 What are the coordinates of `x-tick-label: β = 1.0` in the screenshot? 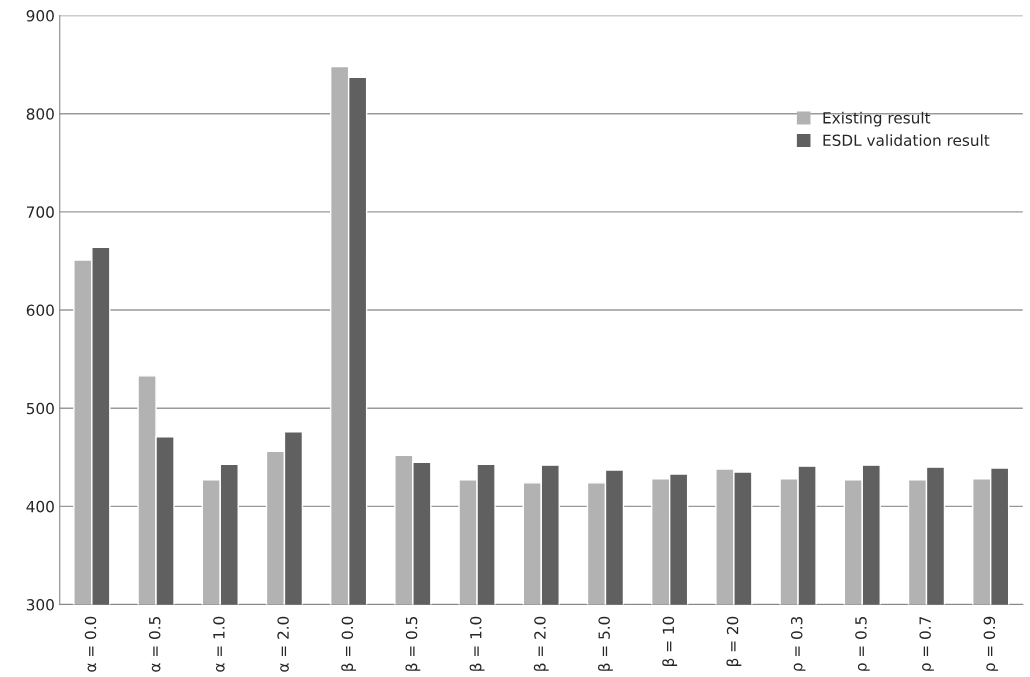 It's located at (477, 643).